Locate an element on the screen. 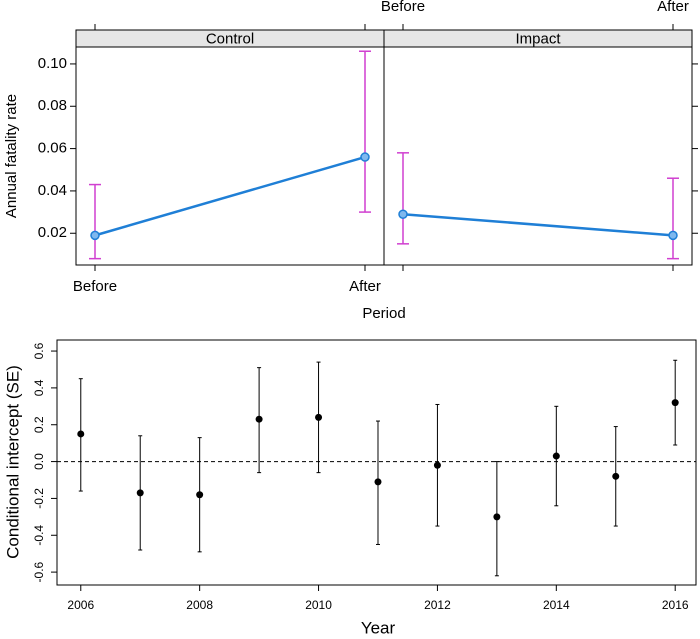 The image size is (700, 639). y-tick-label: -0.2 is located at coordinates (39, 498).